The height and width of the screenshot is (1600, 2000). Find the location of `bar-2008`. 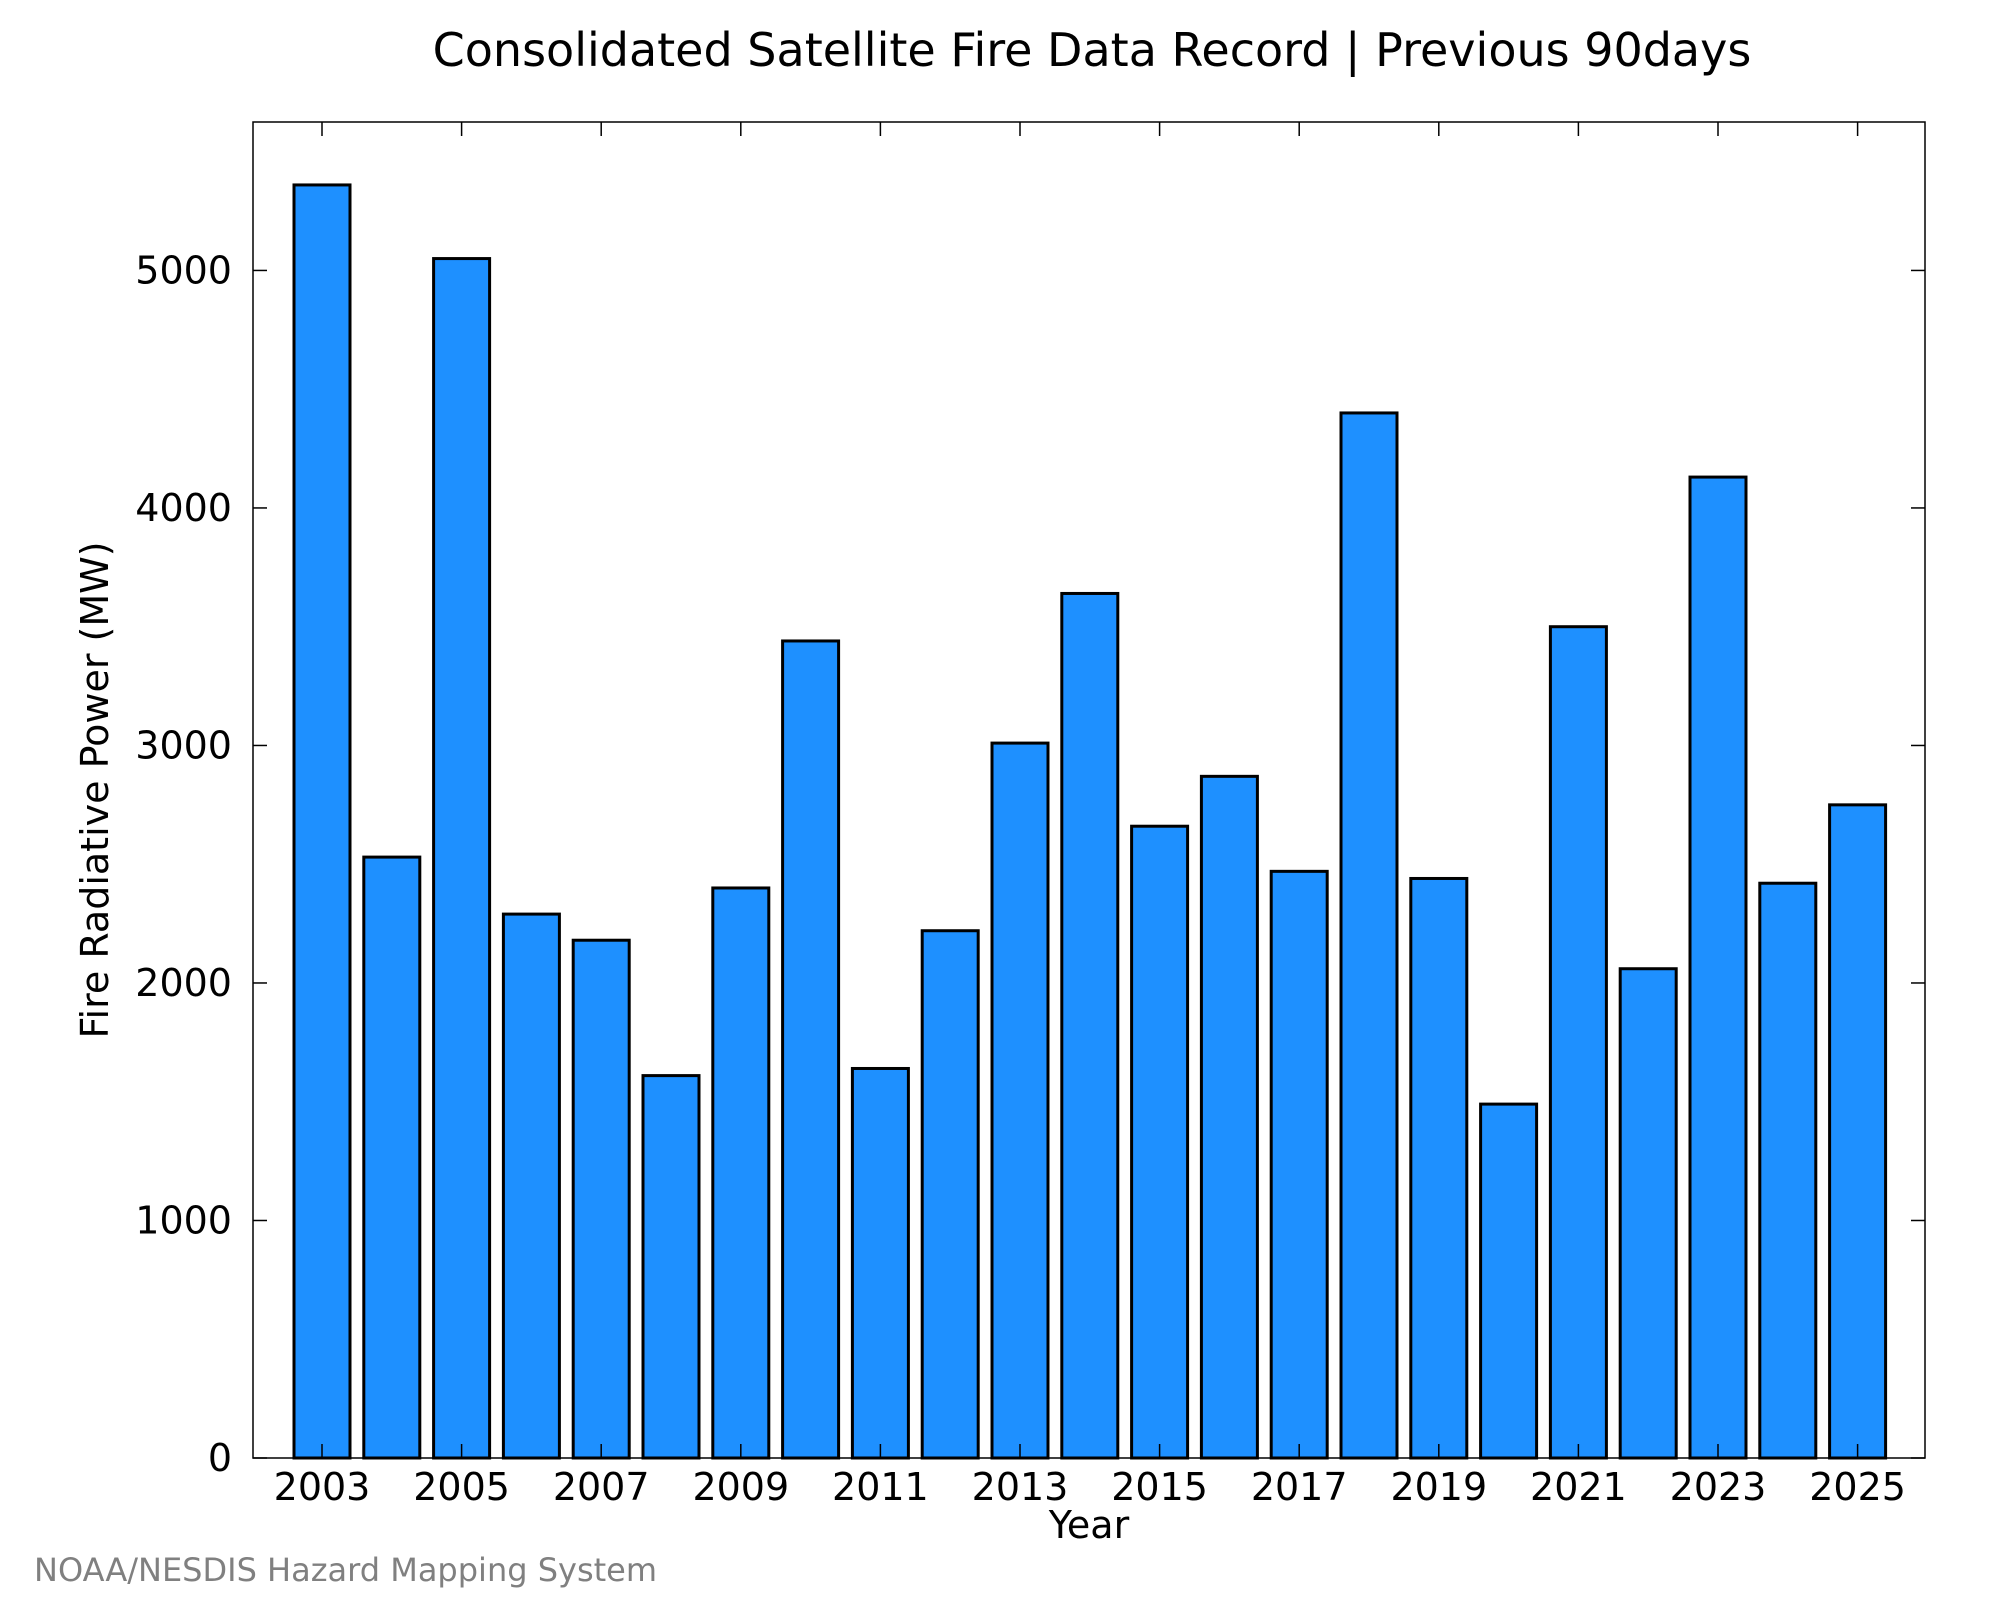

bar-2008 is located at coordinates (671, 1267).